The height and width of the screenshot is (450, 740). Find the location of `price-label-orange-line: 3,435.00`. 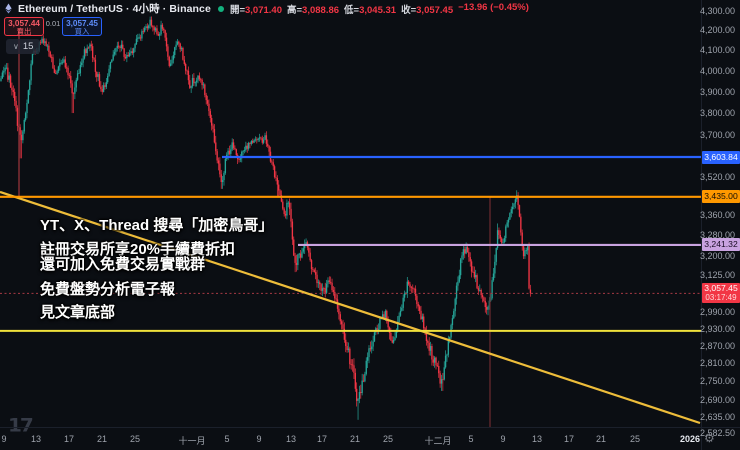

price-label-orange-line: 3,435.00 is located at coordinates (721, 197).